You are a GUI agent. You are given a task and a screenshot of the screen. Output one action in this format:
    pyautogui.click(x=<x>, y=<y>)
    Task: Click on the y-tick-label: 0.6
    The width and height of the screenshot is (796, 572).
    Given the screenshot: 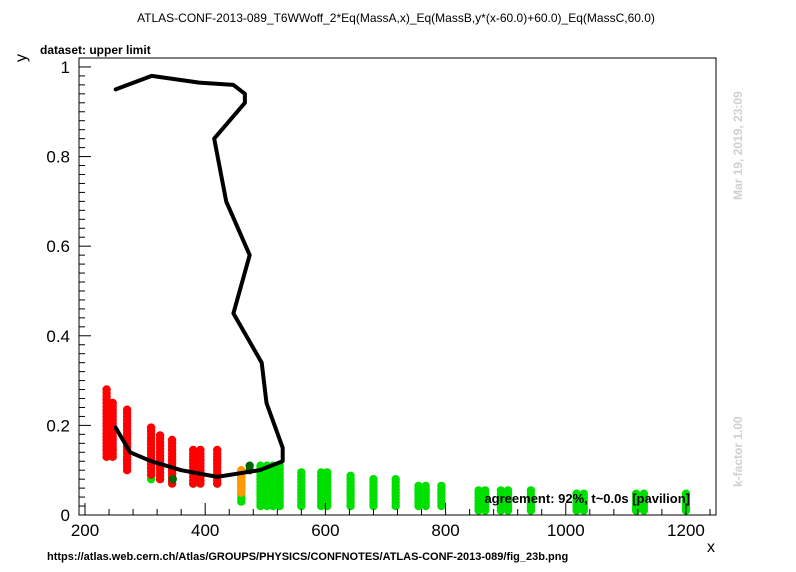 What is the action you would take?
    pyautogui.click(x=58, y=246)
    